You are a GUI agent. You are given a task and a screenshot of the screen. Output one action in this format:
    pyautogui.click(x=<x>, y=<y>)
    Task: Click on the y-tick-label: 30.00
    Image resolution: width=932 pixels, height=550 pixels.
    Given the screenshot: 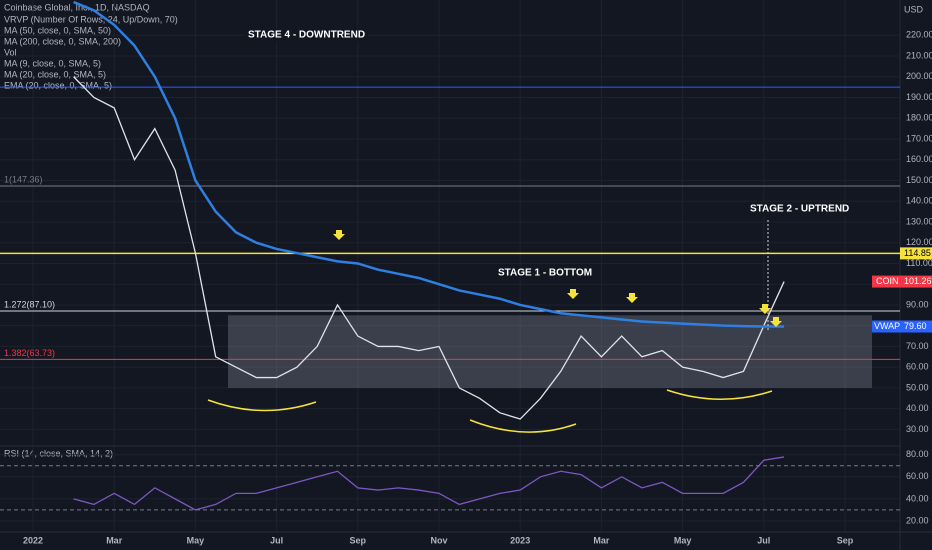 What is the action you would take?
    pyautogui.click(x=917, y=429)
    